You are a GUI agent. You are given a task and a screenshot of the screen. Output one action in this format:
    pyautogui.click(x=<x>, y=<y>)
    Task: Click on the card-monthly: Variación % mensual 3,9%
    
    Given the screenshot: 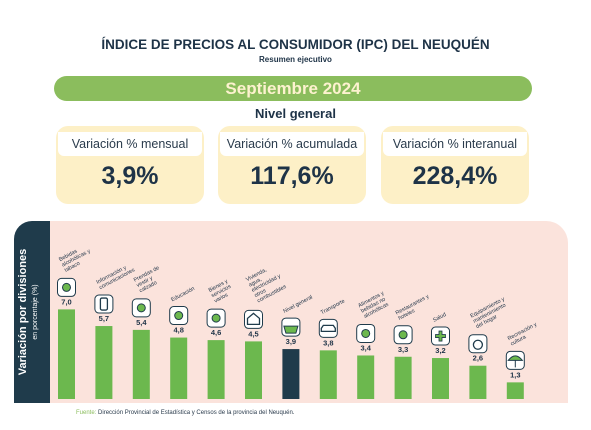 What is the action you would take?
    pyautogui.click(x=130, y=165)
    